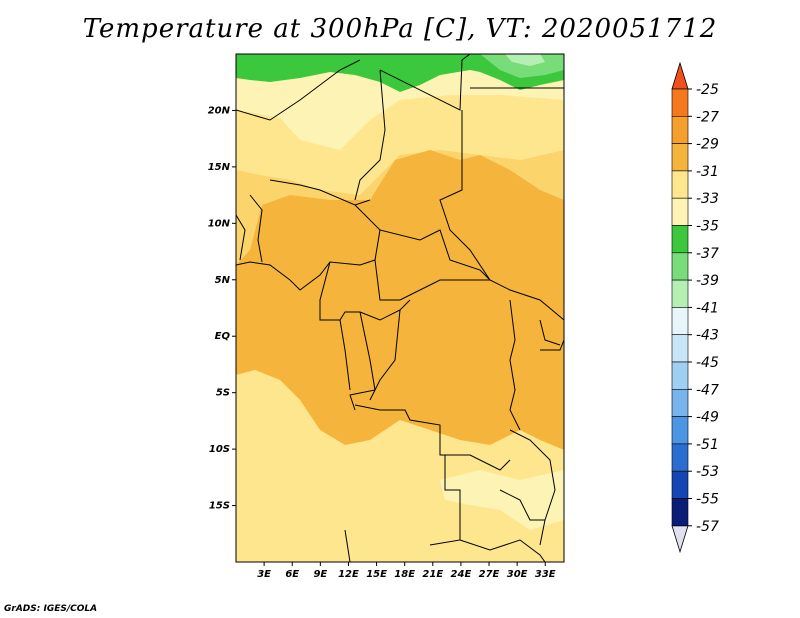 This screenshot has height=618, width=800. Describe the element at coordinates (707, 145) in the screenshot. I see `colorbar-label: -29` at that location.